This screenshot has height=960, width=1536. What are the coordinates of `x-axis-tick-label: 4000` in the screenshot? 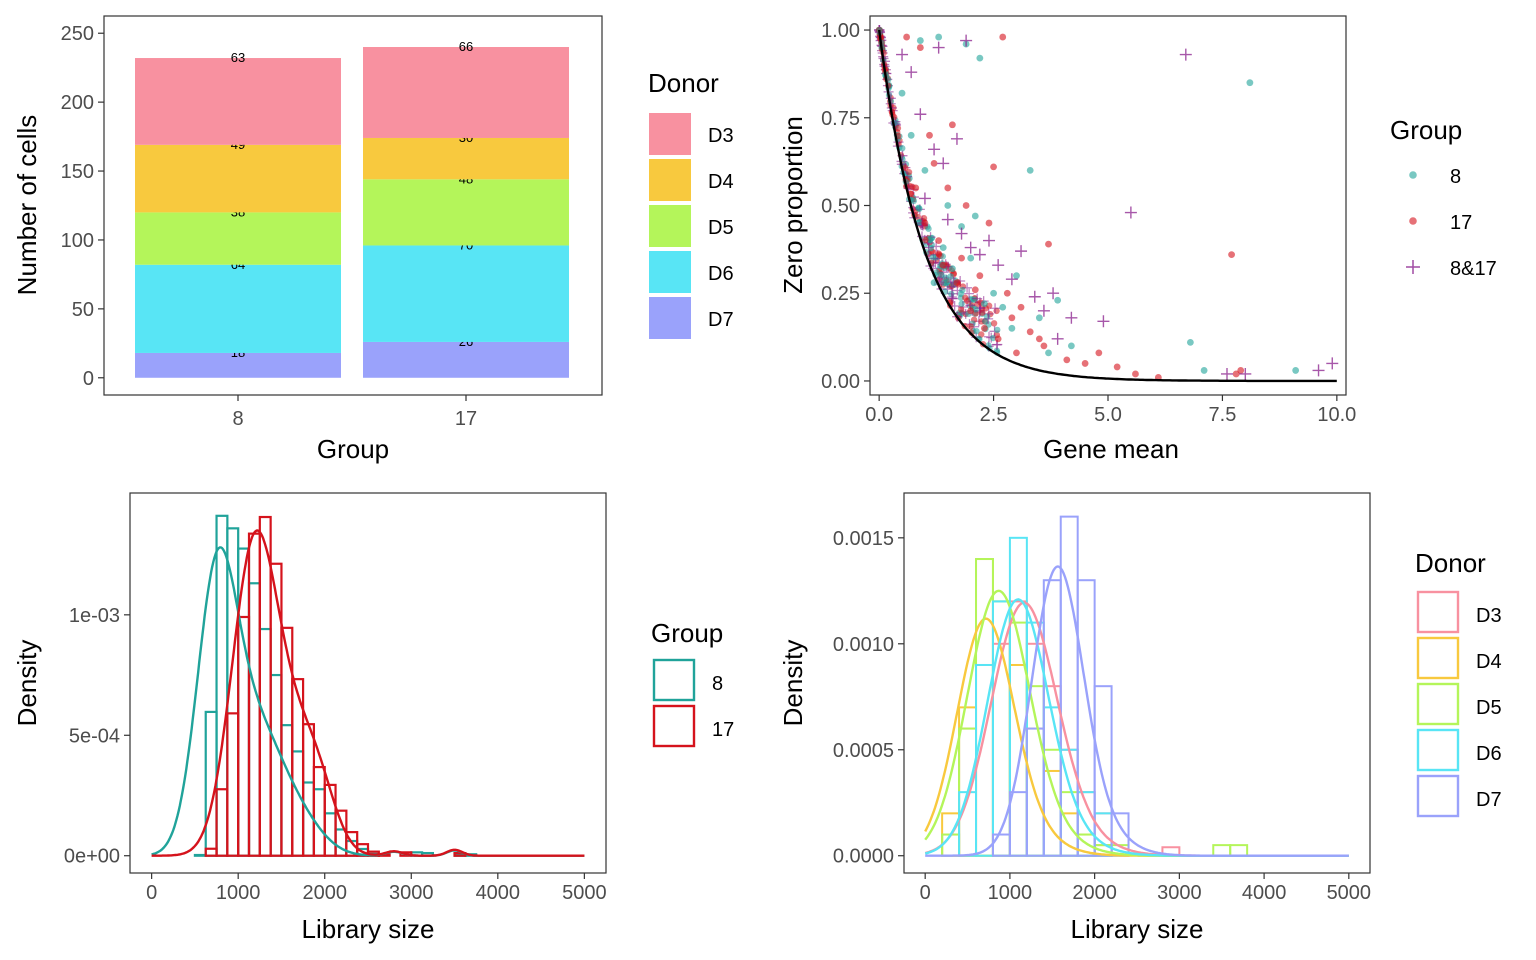 It's located at (1264, 893).